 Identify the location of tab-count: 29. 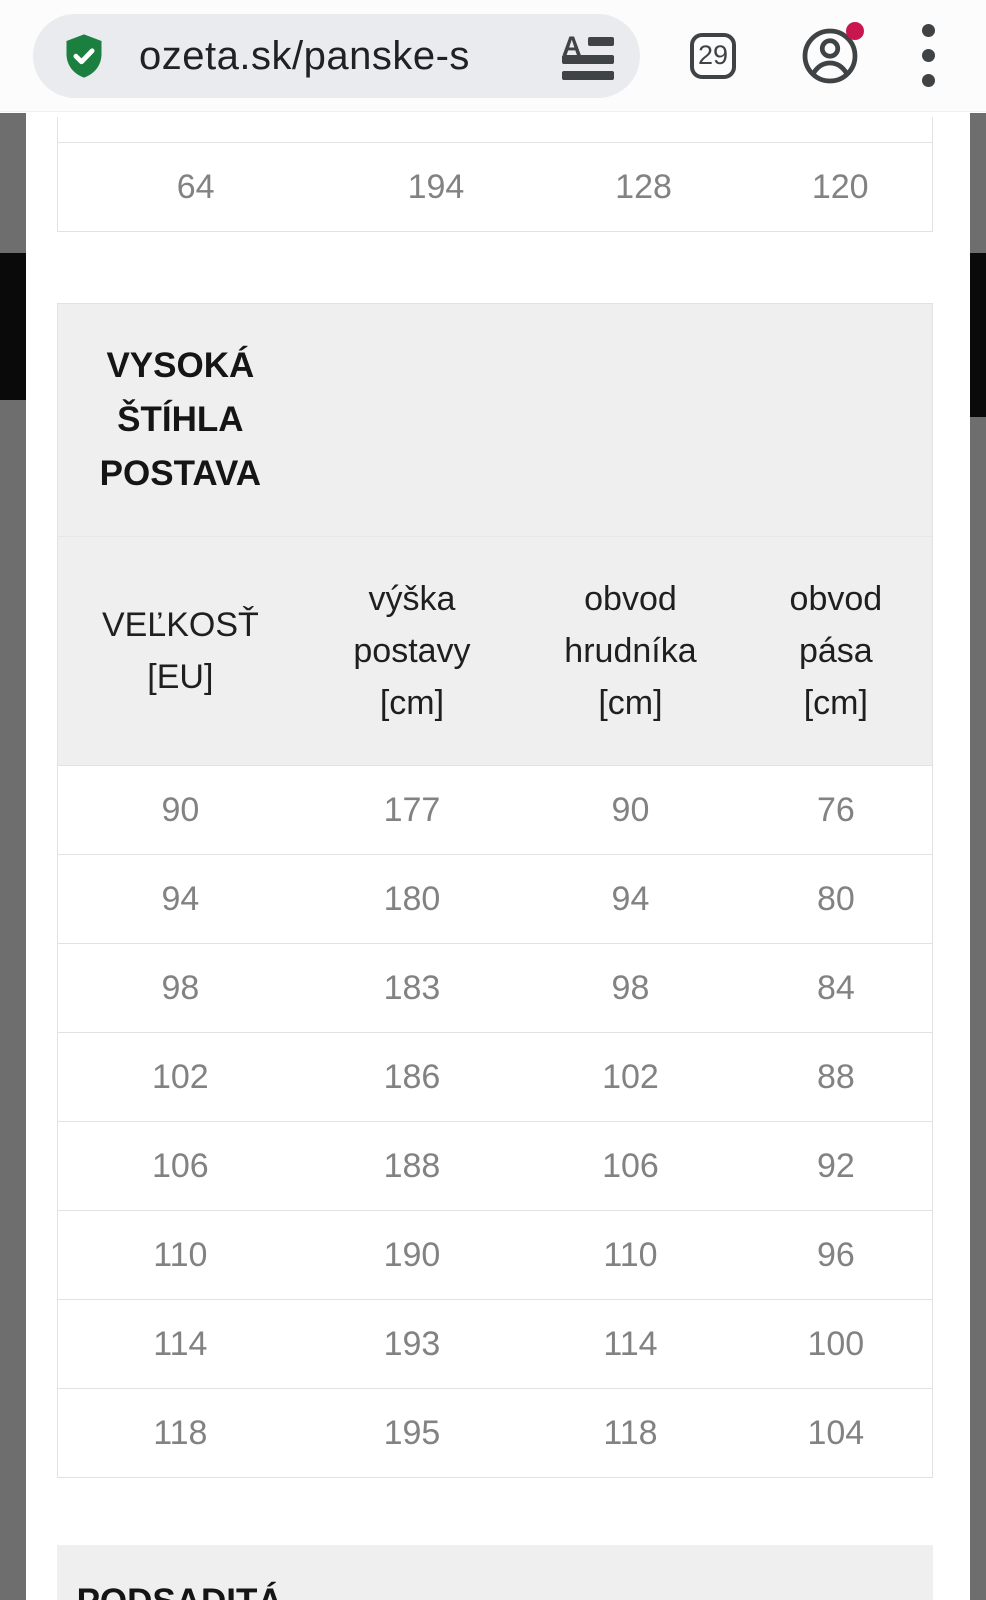
(713, 55).